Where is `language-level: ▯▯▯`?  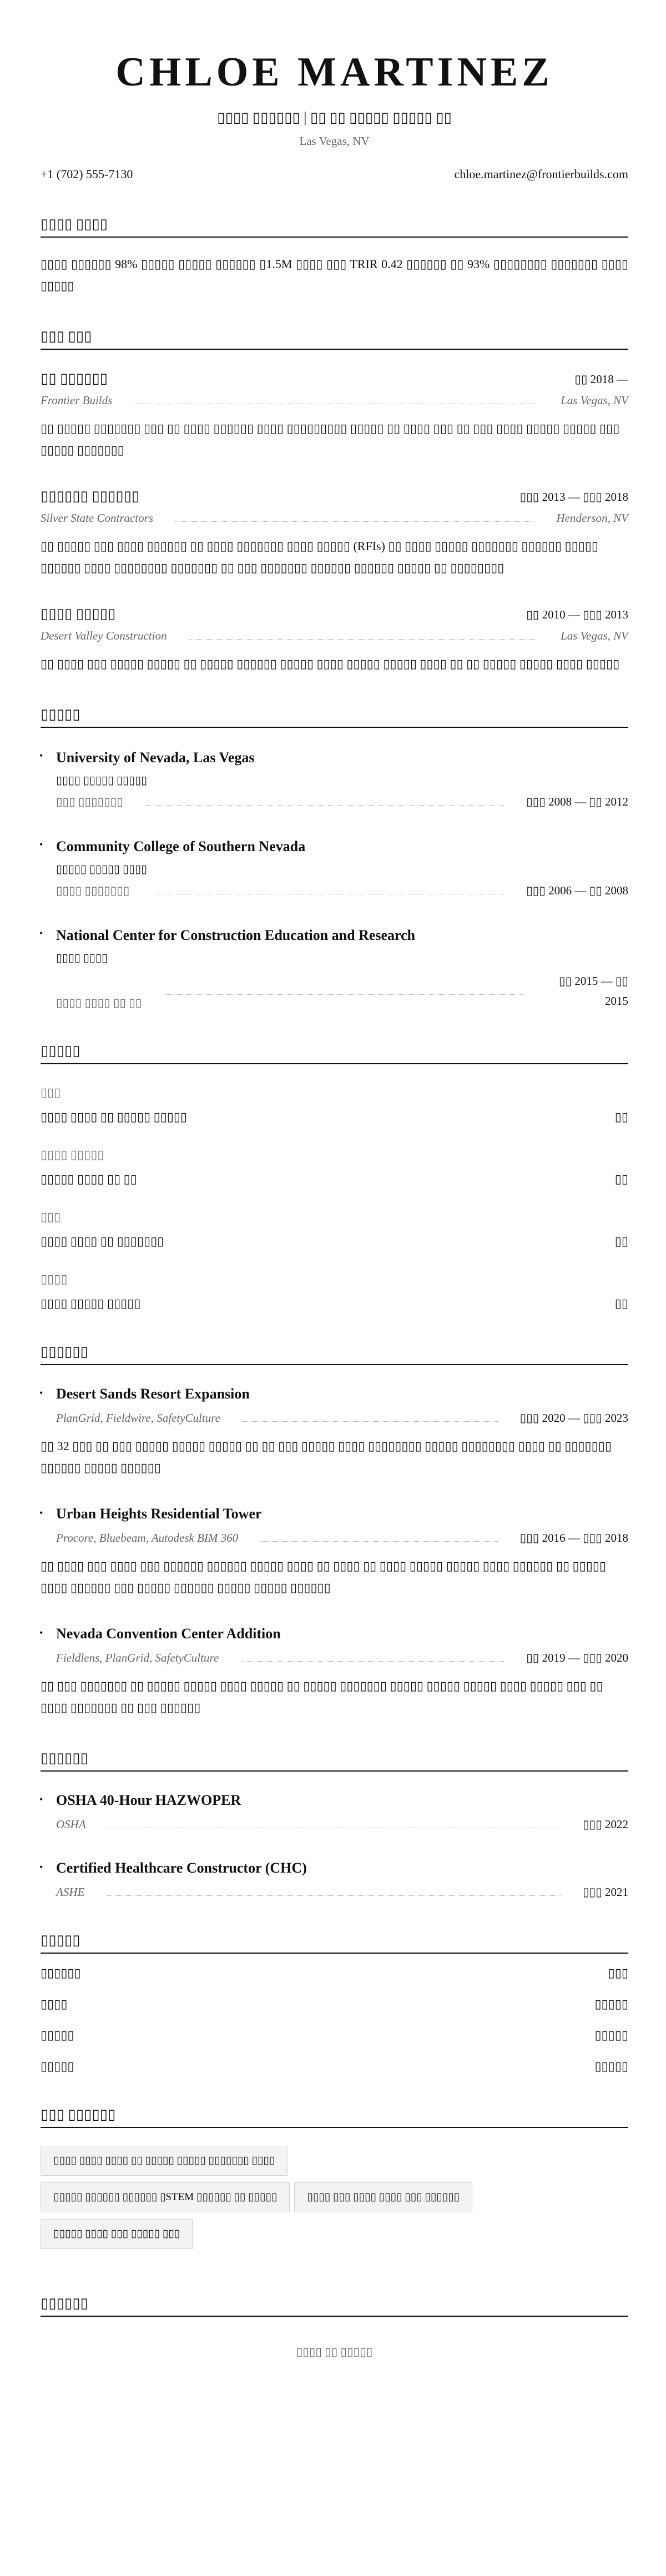 language-level: ▯▯▯ is located at coordinates (618, 1973).